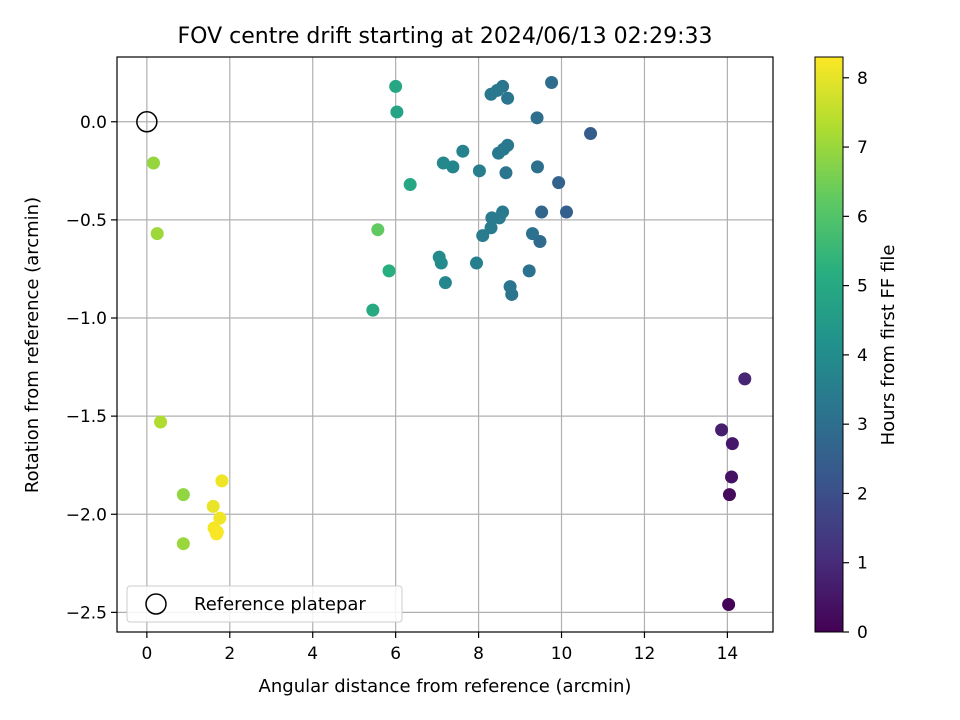  I want to click on reference-marker-layer, so click(147, 122).